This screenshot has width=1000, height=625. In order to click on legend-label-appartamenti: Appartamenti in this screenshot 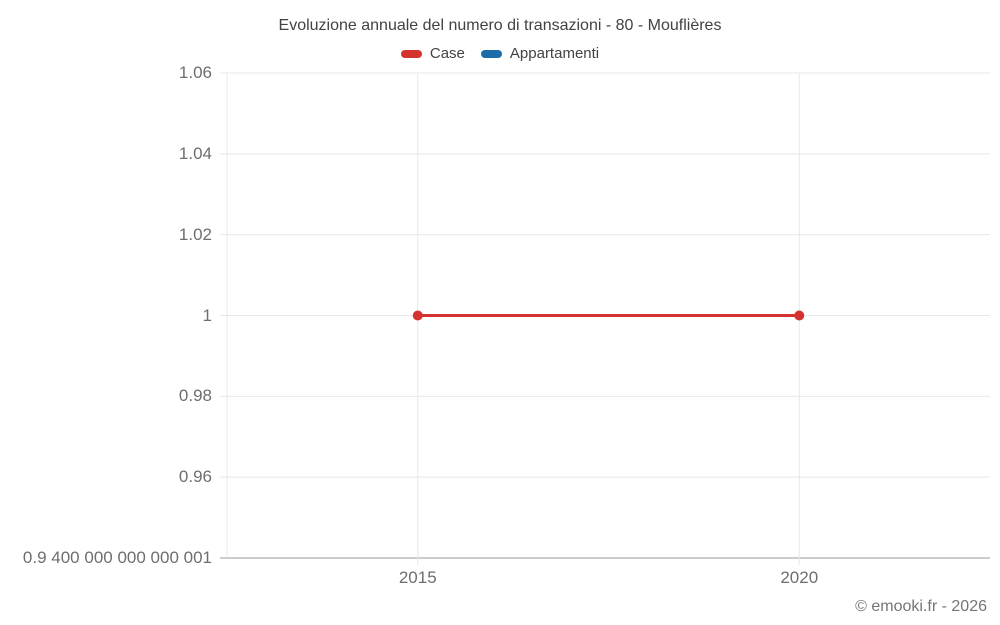, I will do `click(554, 53)`.